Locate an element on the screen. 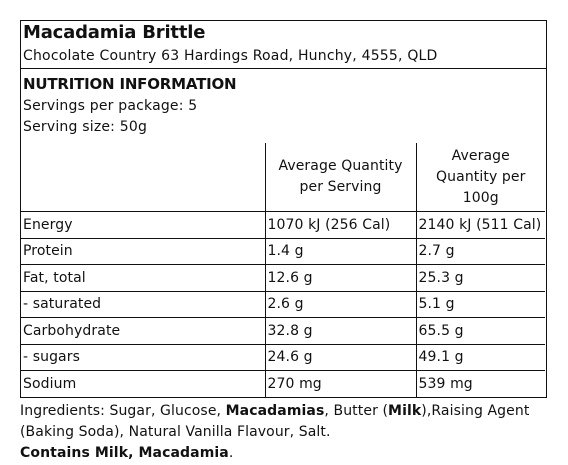 This screenshot has height=465, width=568. per-100g-value: 2140 kJ (511 Cal) is located at coordinates (480, 225).